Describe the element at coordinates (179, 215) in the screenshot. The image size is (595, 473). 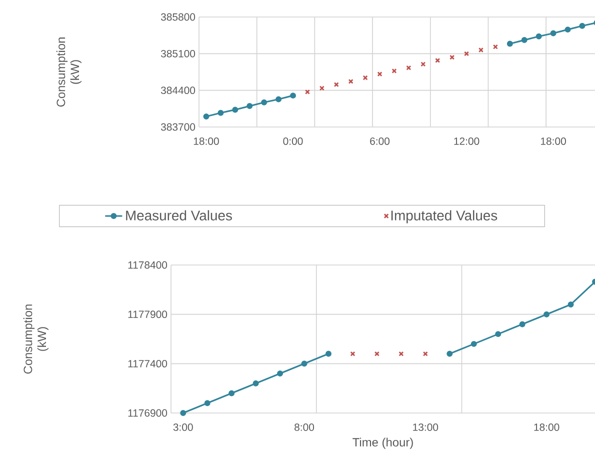
I see `legend-label: Measured Values` at that location.